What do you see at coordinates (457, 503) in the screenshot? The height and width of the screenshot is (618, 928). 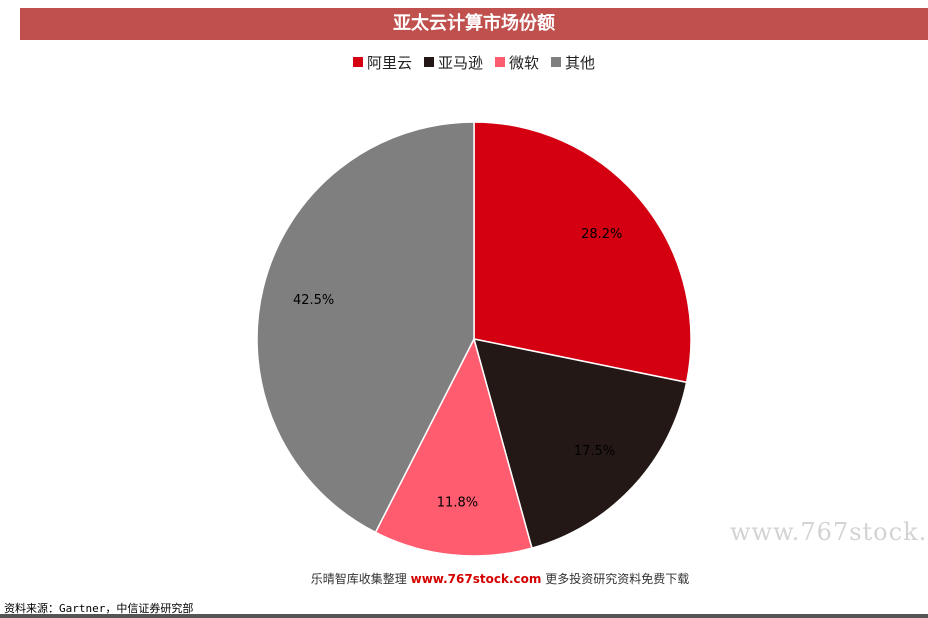 I see `data-label-microsoft: 11.8%` at bounding box center [457, 503].